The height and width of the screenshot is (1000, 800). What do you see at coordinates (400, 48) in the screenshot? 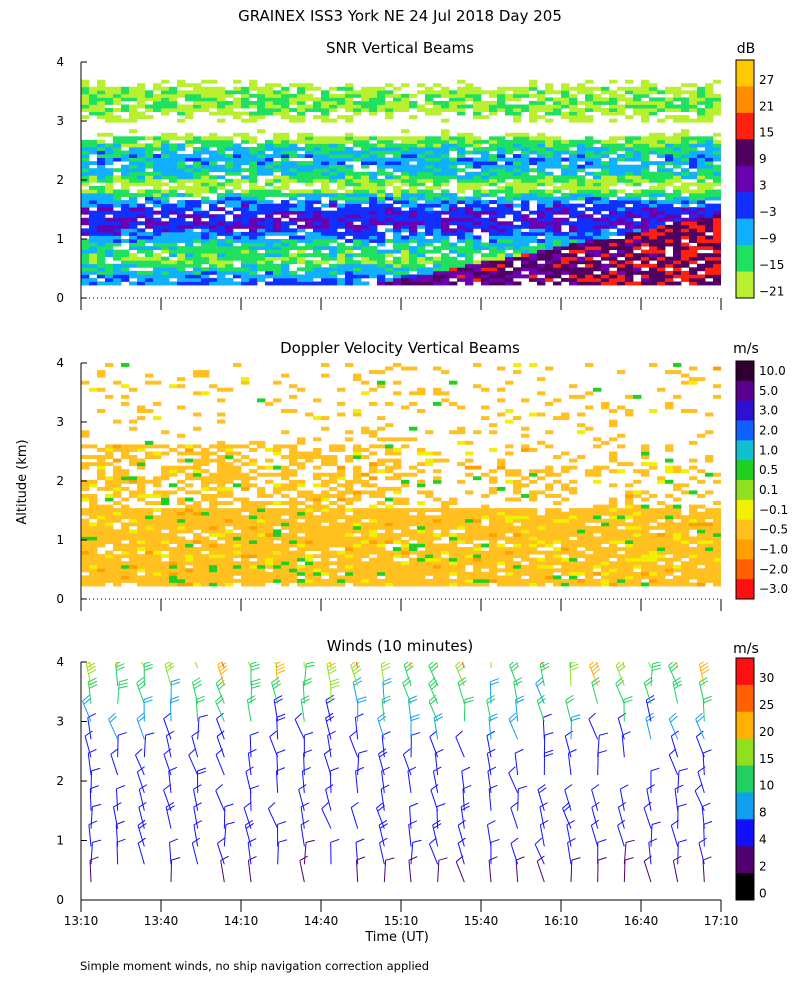
I see `snr-panel-title: SNR Vertical Beams` at bounding box center [400, 48].